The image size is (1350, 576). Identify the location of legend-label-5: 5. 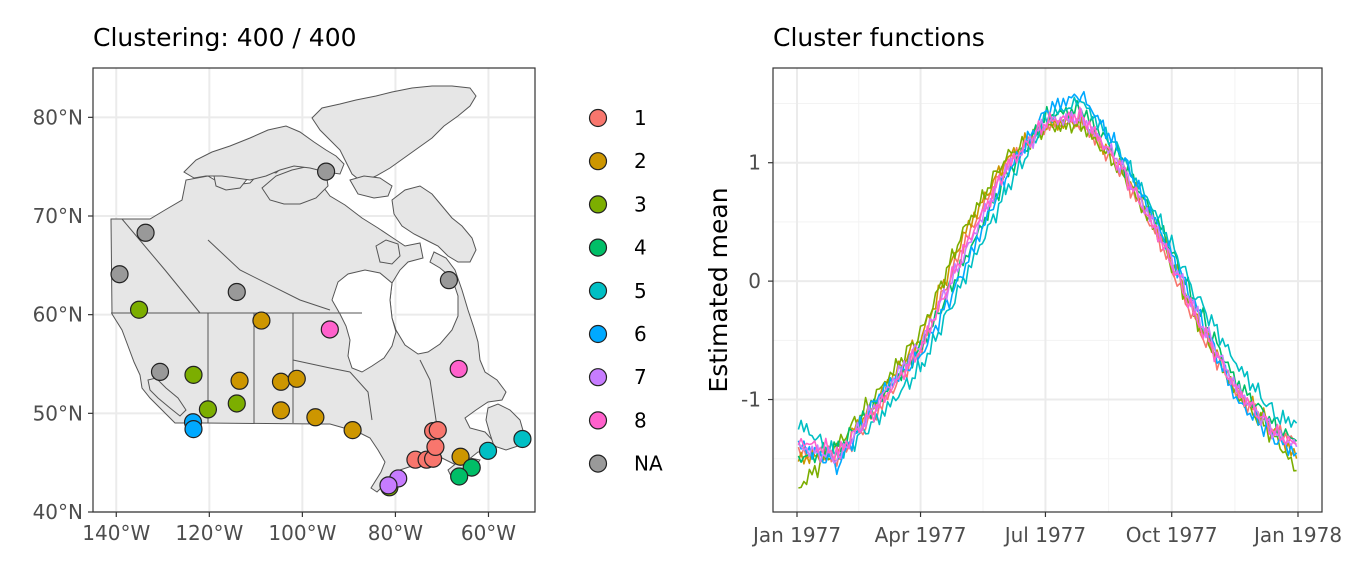
(640, 291).